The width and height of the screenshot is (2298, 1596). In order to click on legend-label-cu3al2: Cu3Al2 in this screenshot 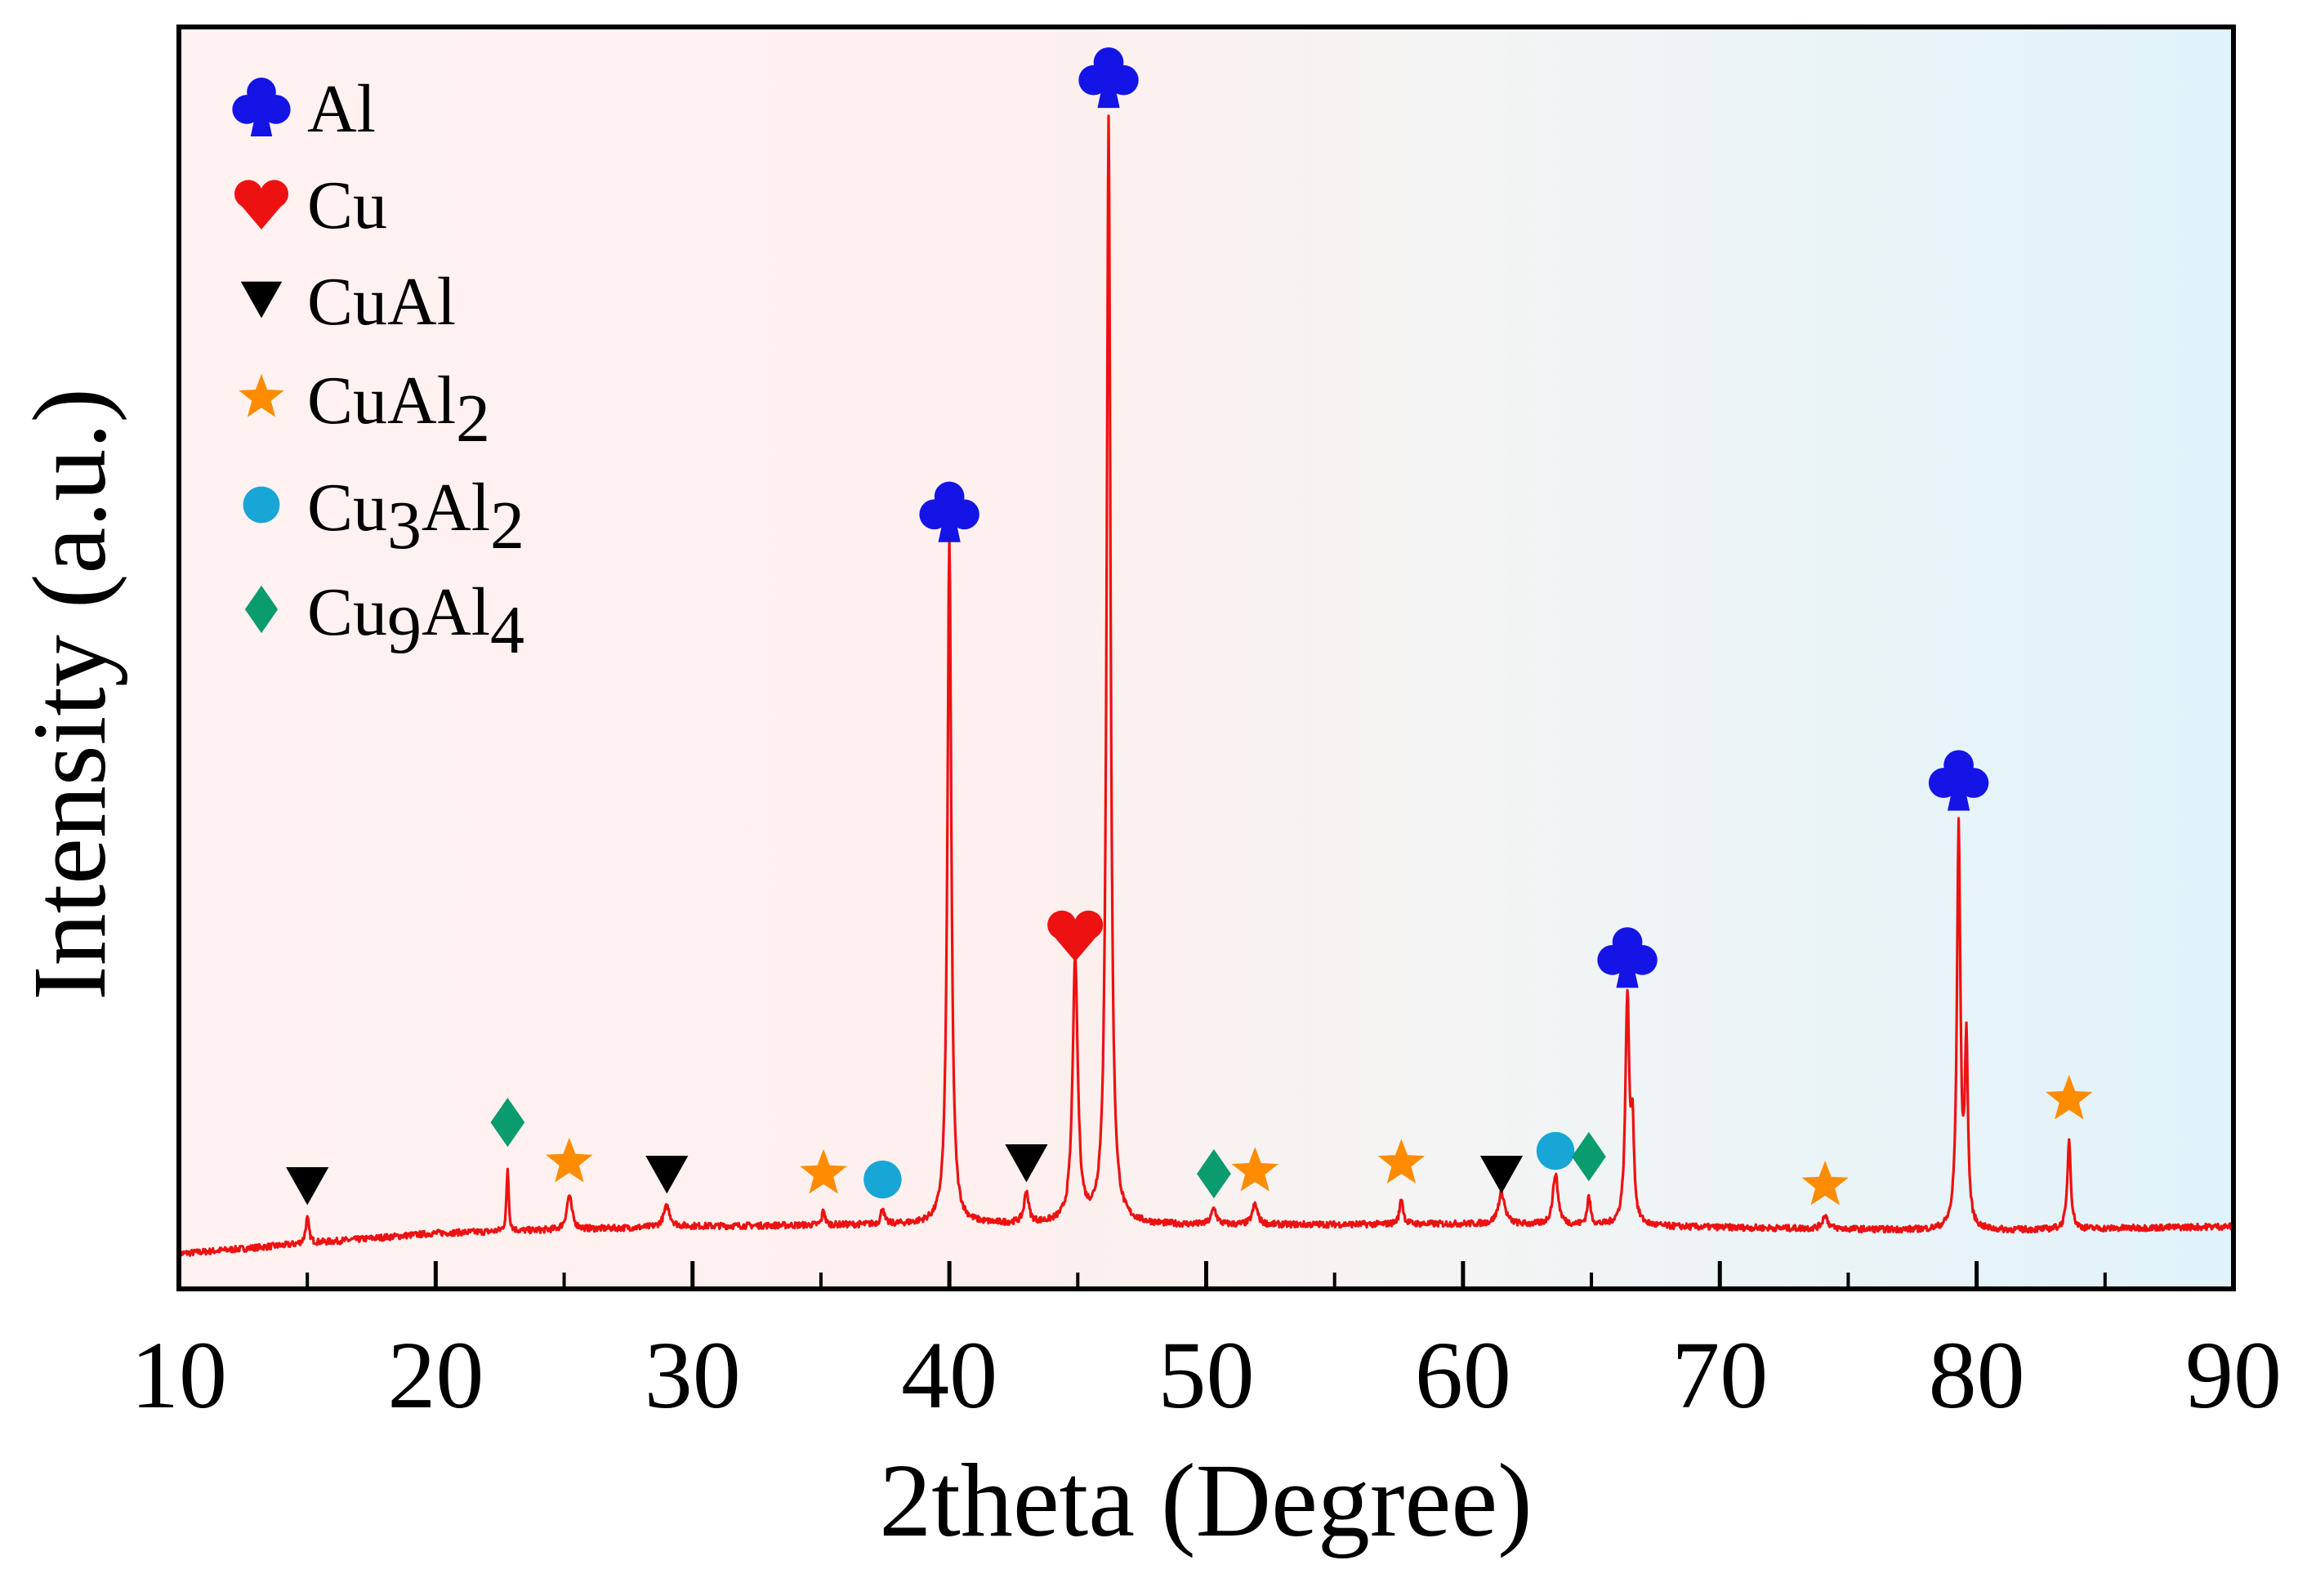, I will do `click(415, 517)`.